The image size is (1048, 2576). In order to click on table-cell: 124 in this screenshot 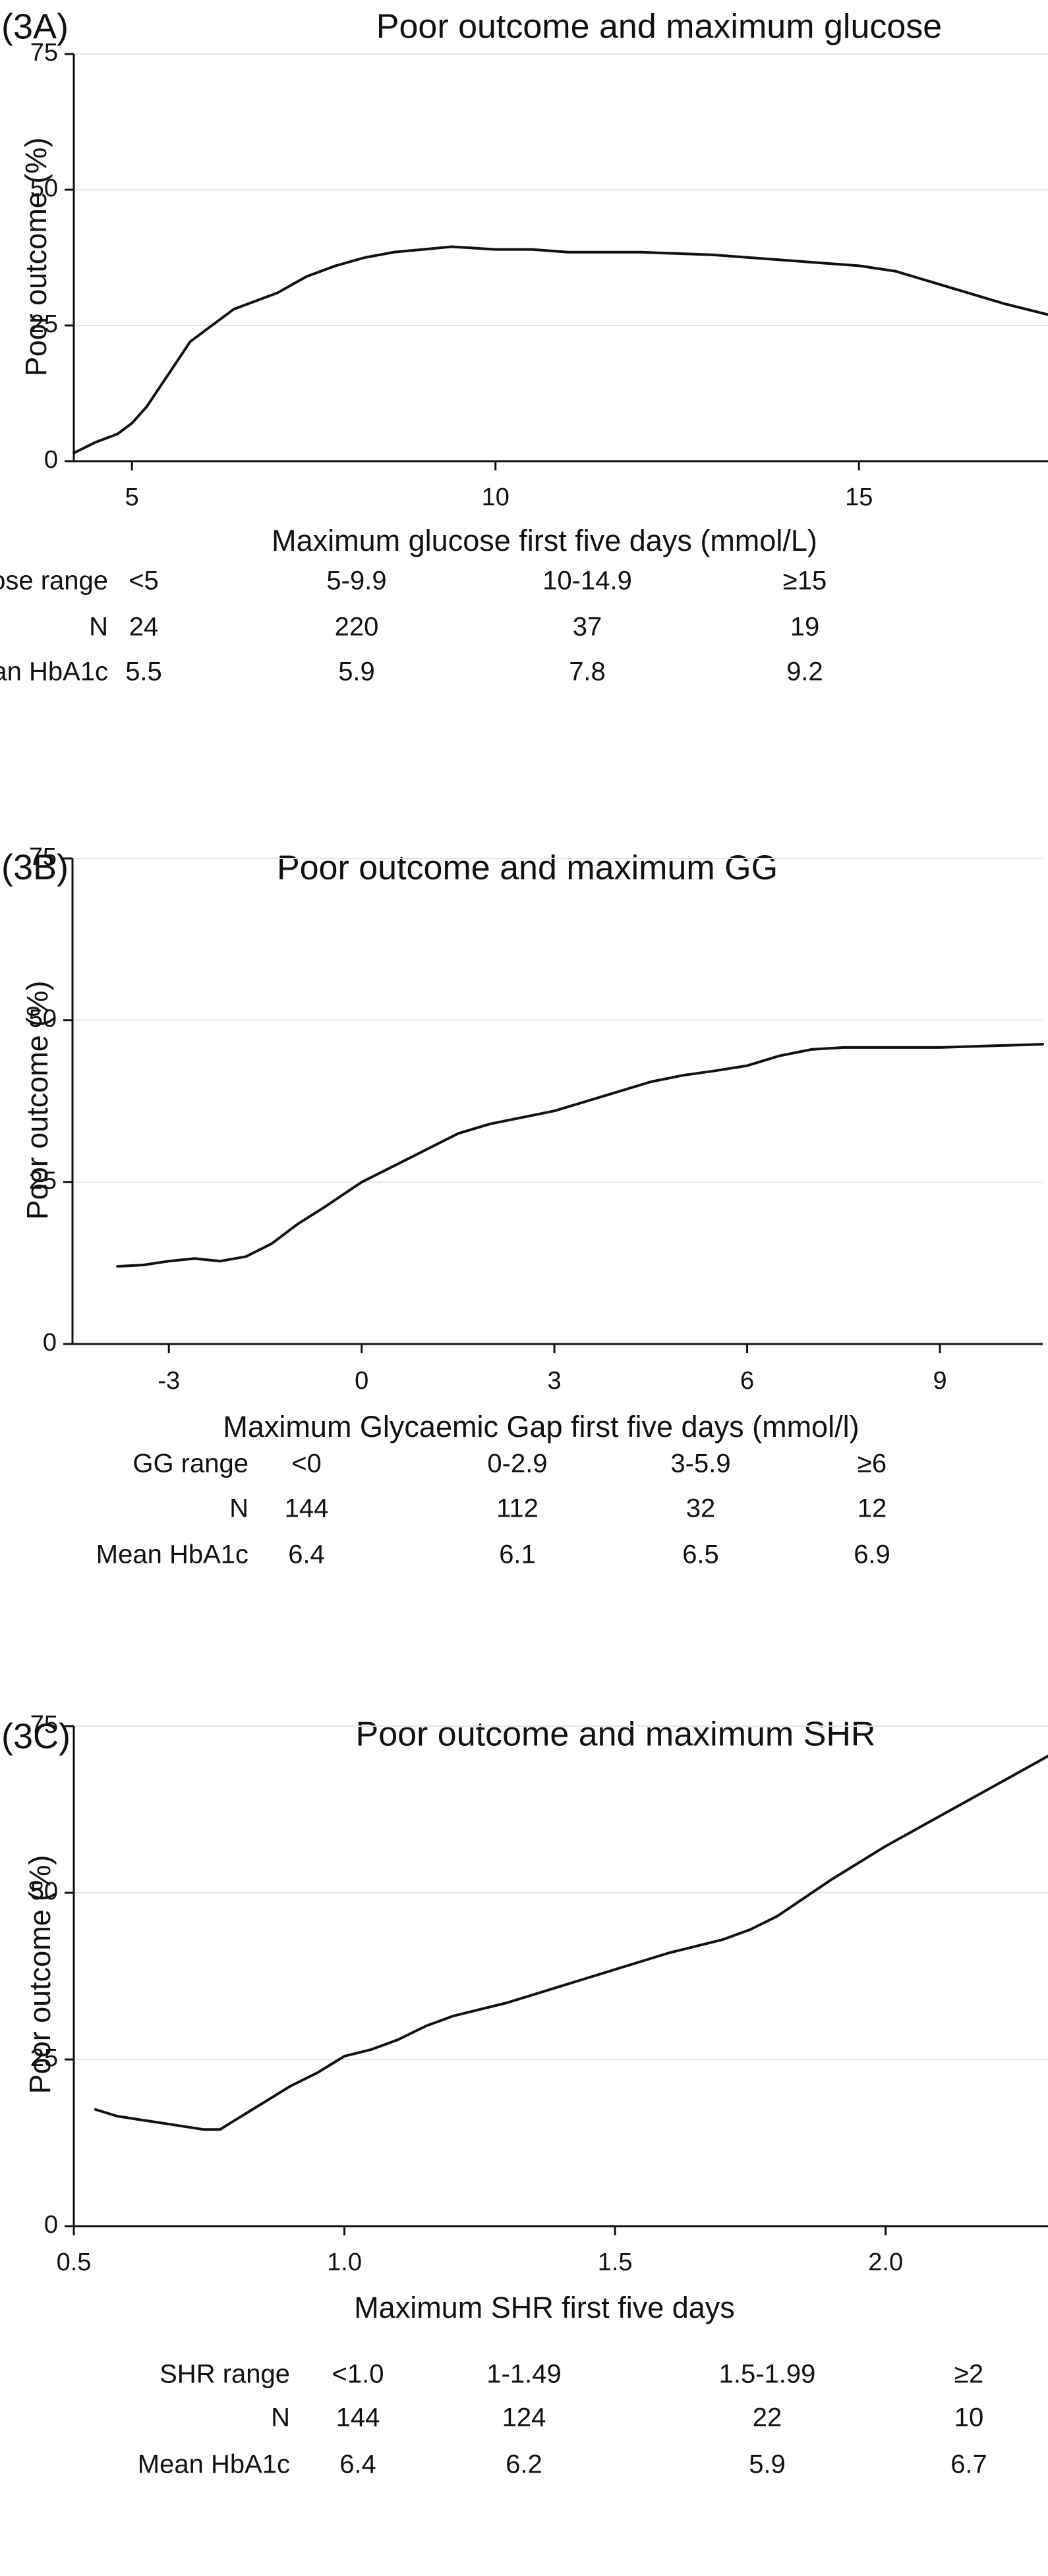, I will do `click(524, 2417)`.